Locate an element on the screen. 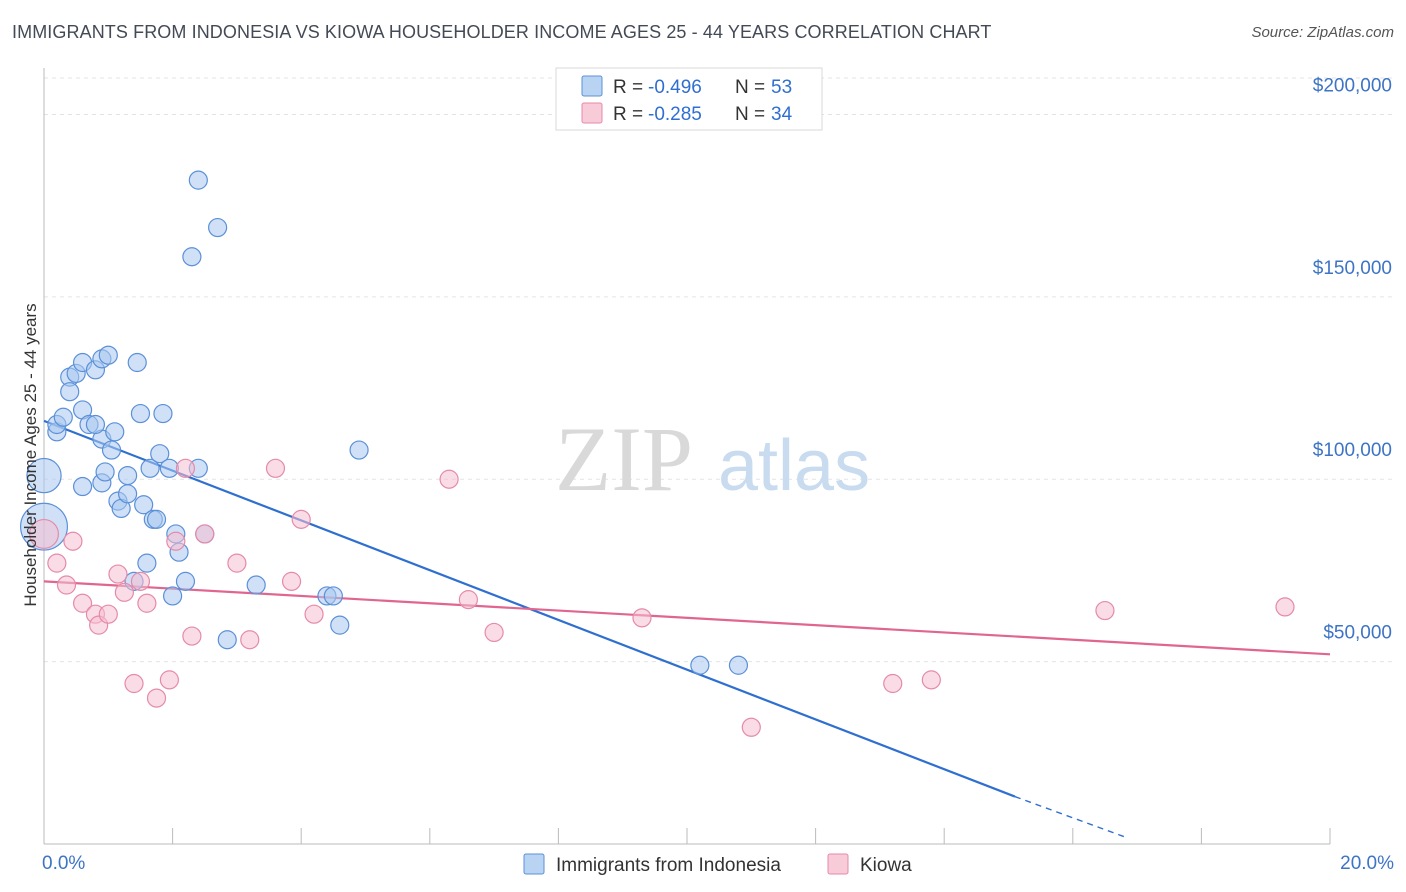 The image size is (1406, 892). legend-swatch-pink is located at coordinates (592, 113).